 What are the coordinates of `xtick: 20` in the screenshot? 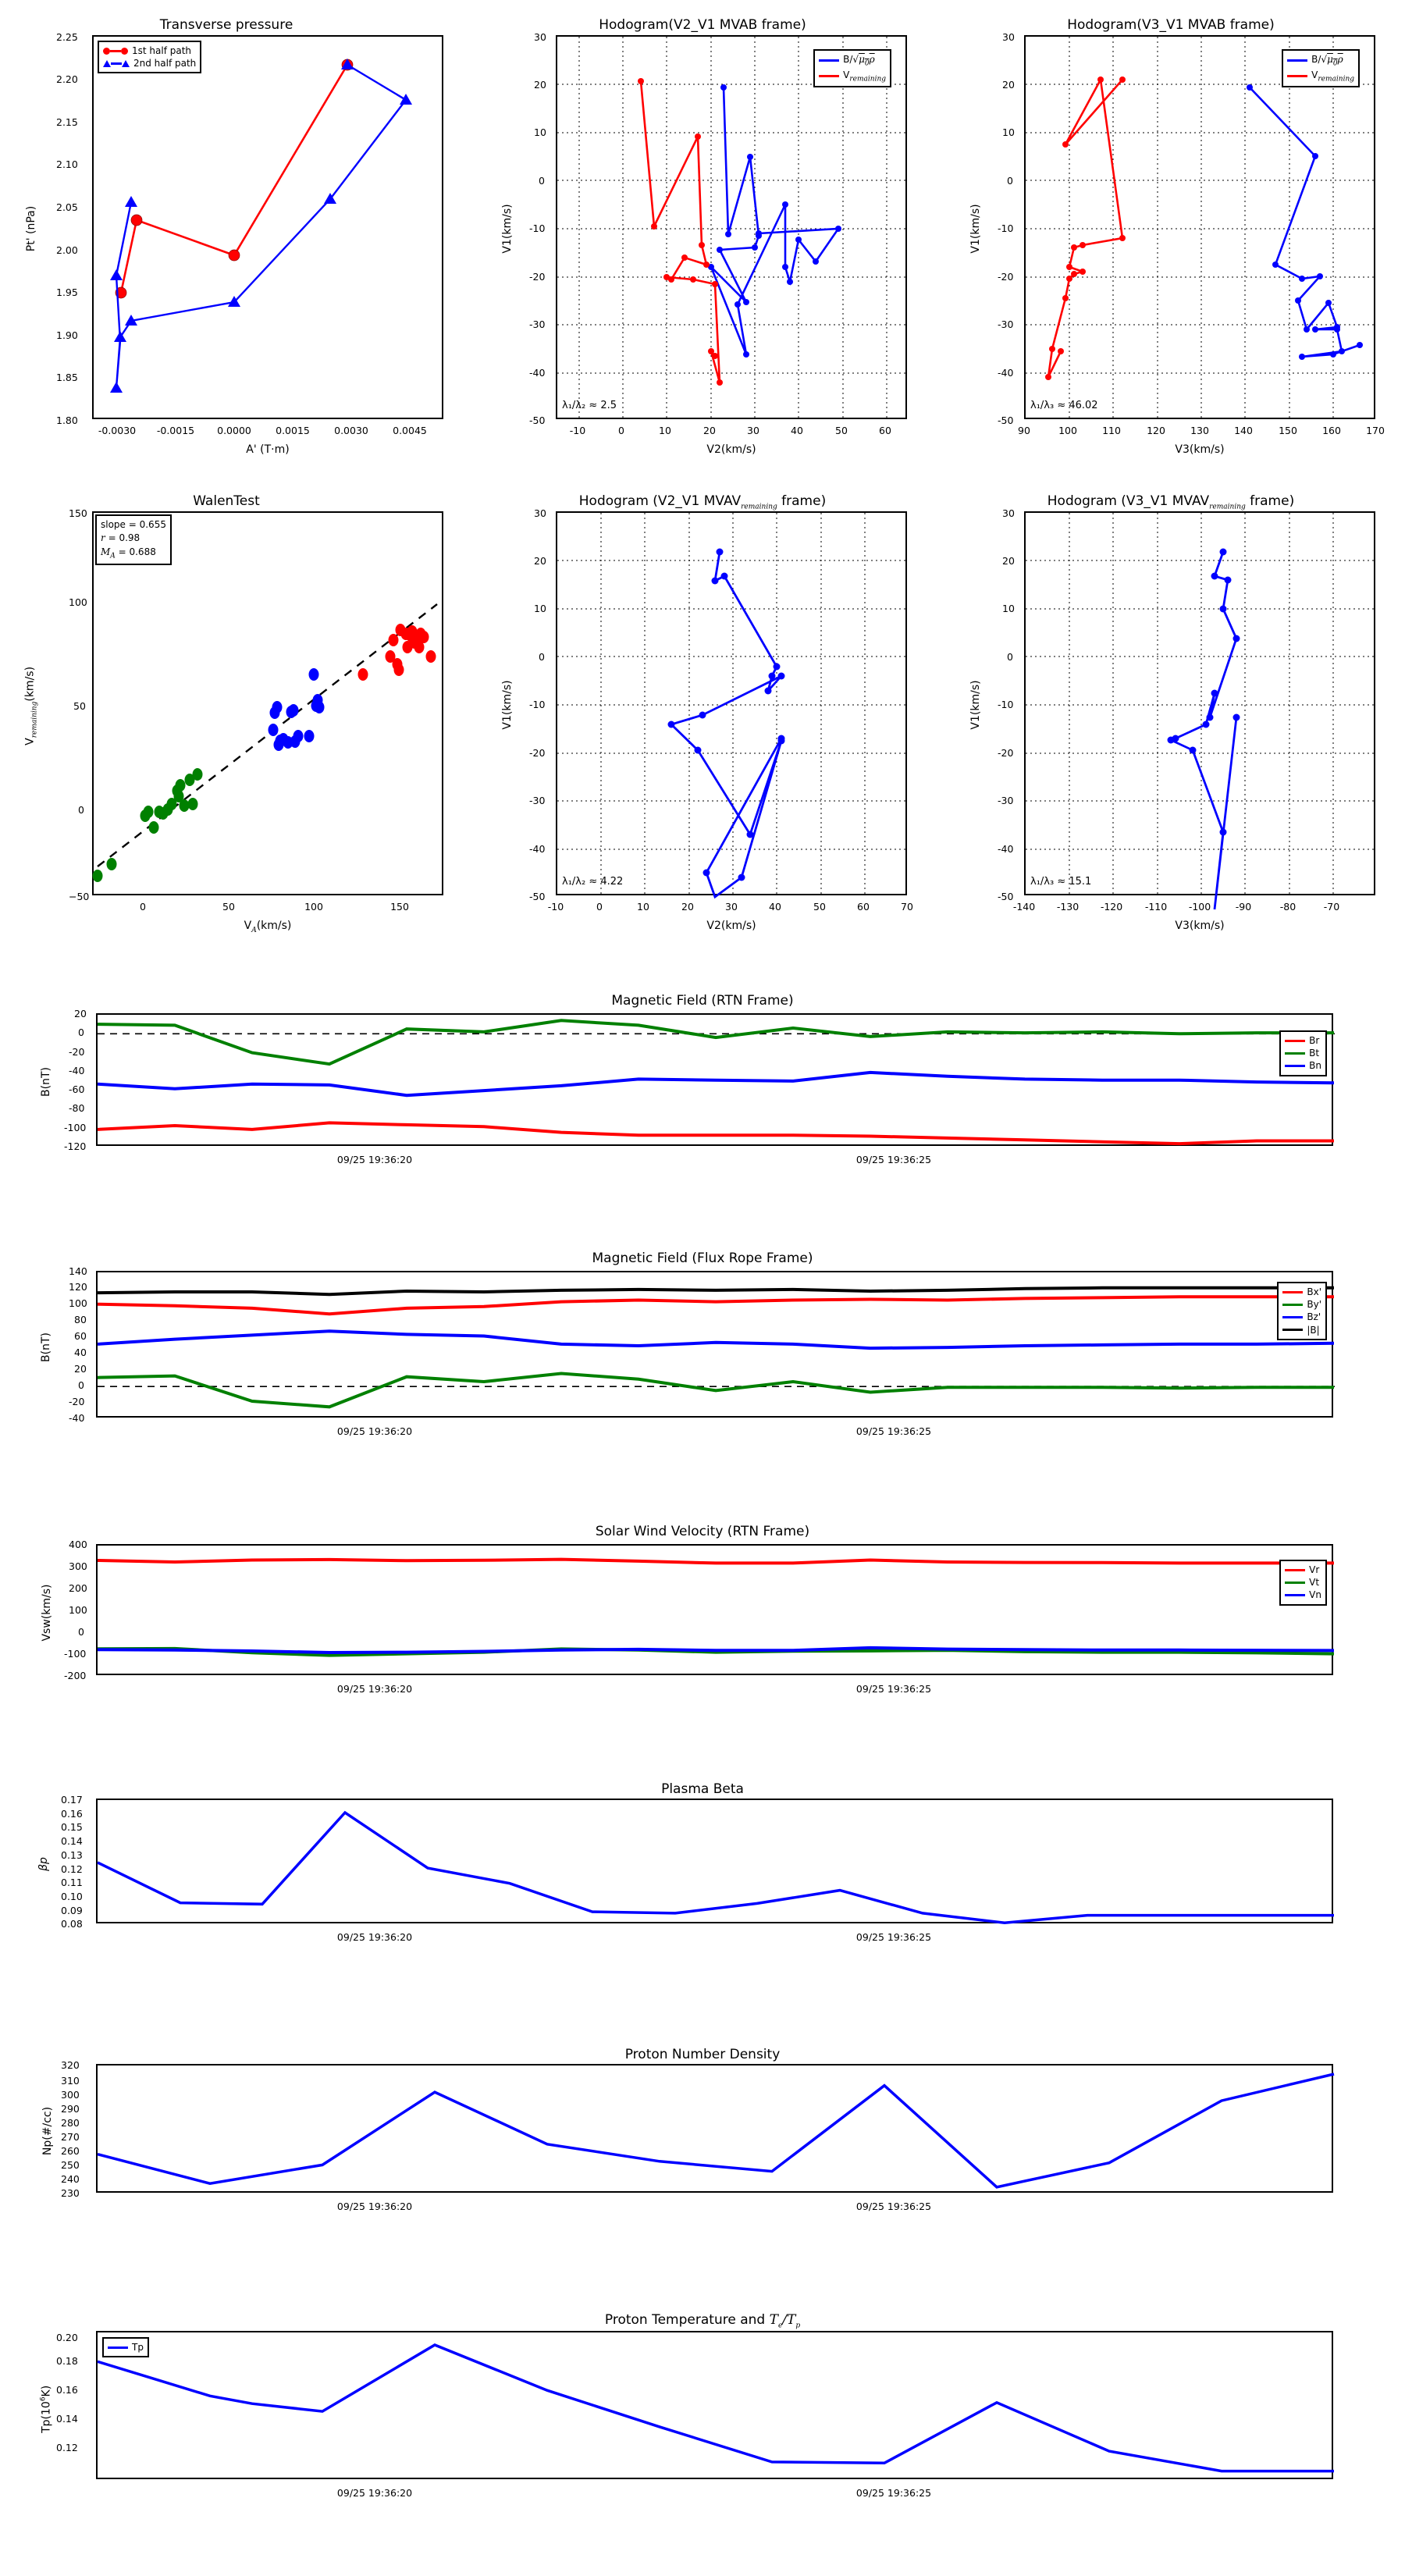 It's located at (687, 907).